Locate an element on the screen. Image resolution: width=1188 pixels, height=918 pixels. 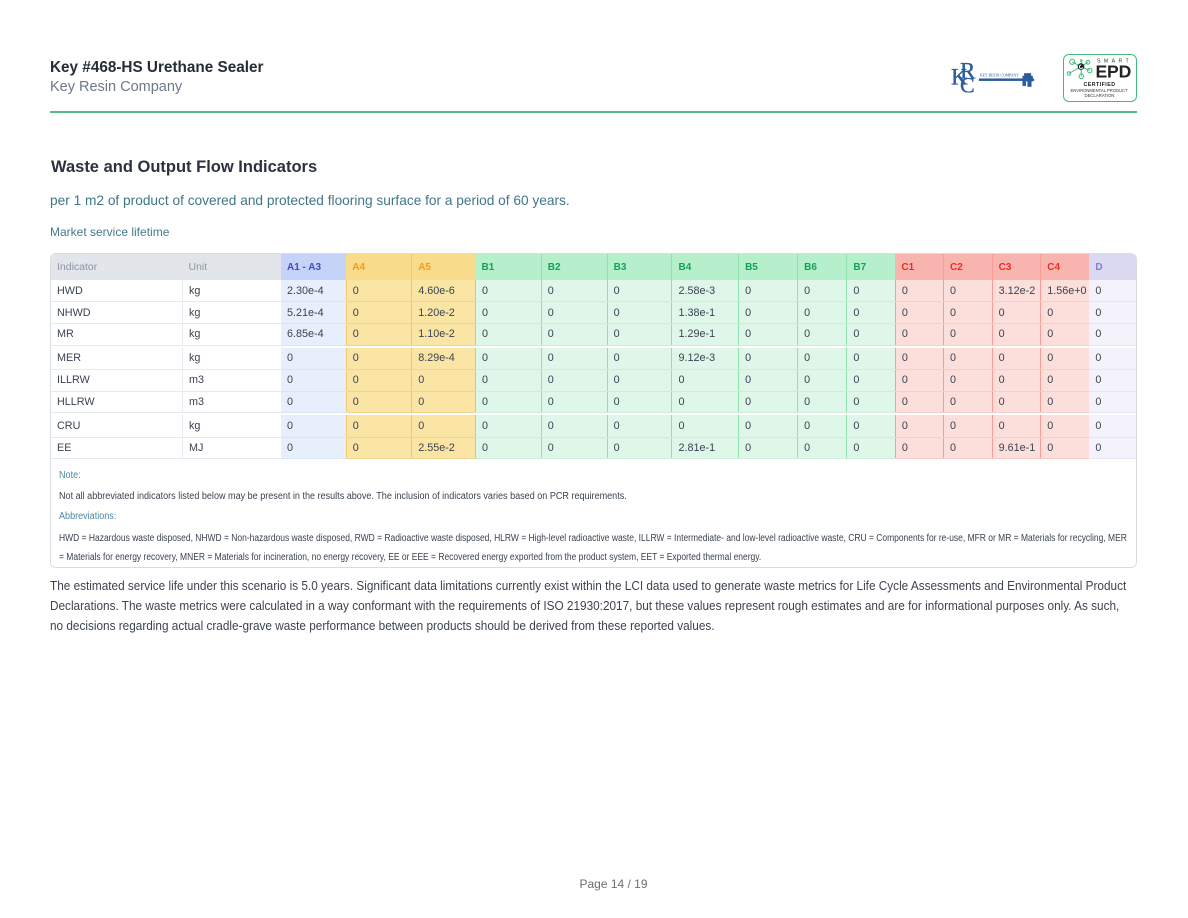
svg-text: K is located at coordinates (959, 76).